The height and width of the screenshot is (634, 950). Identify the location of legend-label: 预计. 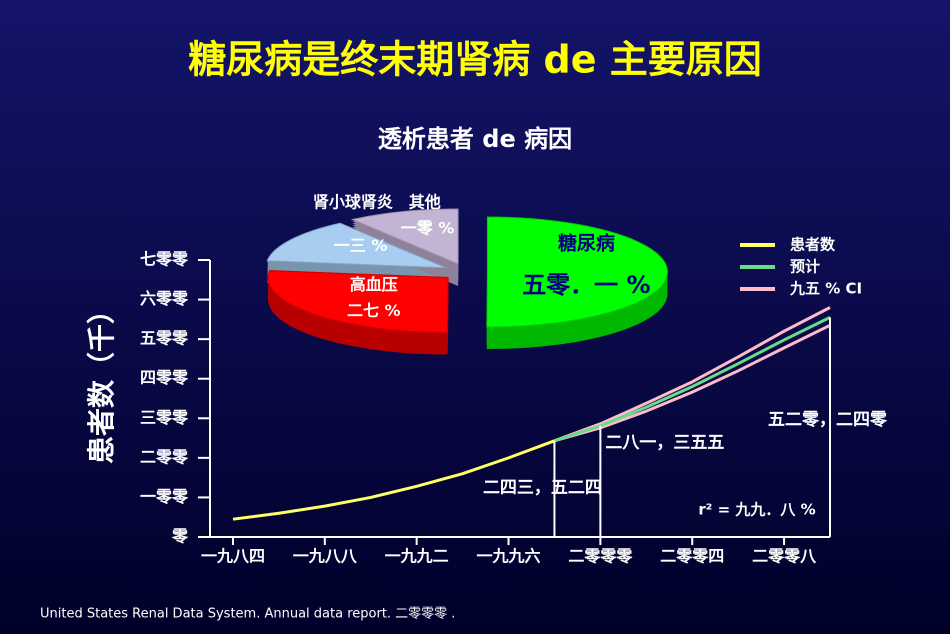
(805, 267).